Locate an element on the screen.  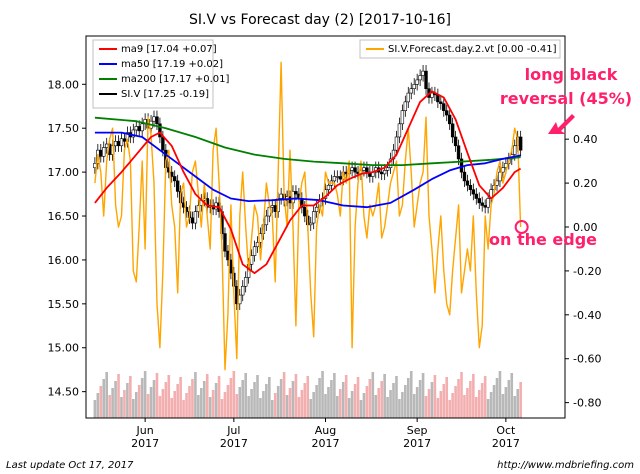
legend-label: ma50 [17.19 +0.02] is located at coordinates (172, 64).